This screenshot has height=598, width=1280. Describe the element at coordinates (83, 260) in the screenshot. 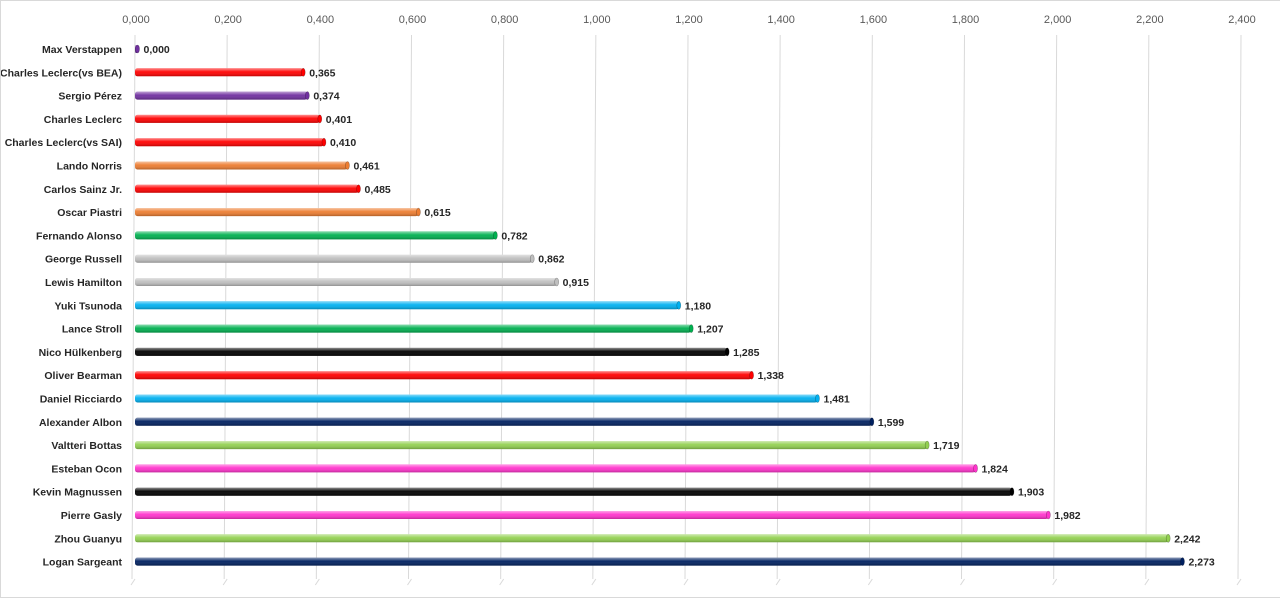

I see `category-label: George Russell` at that location.